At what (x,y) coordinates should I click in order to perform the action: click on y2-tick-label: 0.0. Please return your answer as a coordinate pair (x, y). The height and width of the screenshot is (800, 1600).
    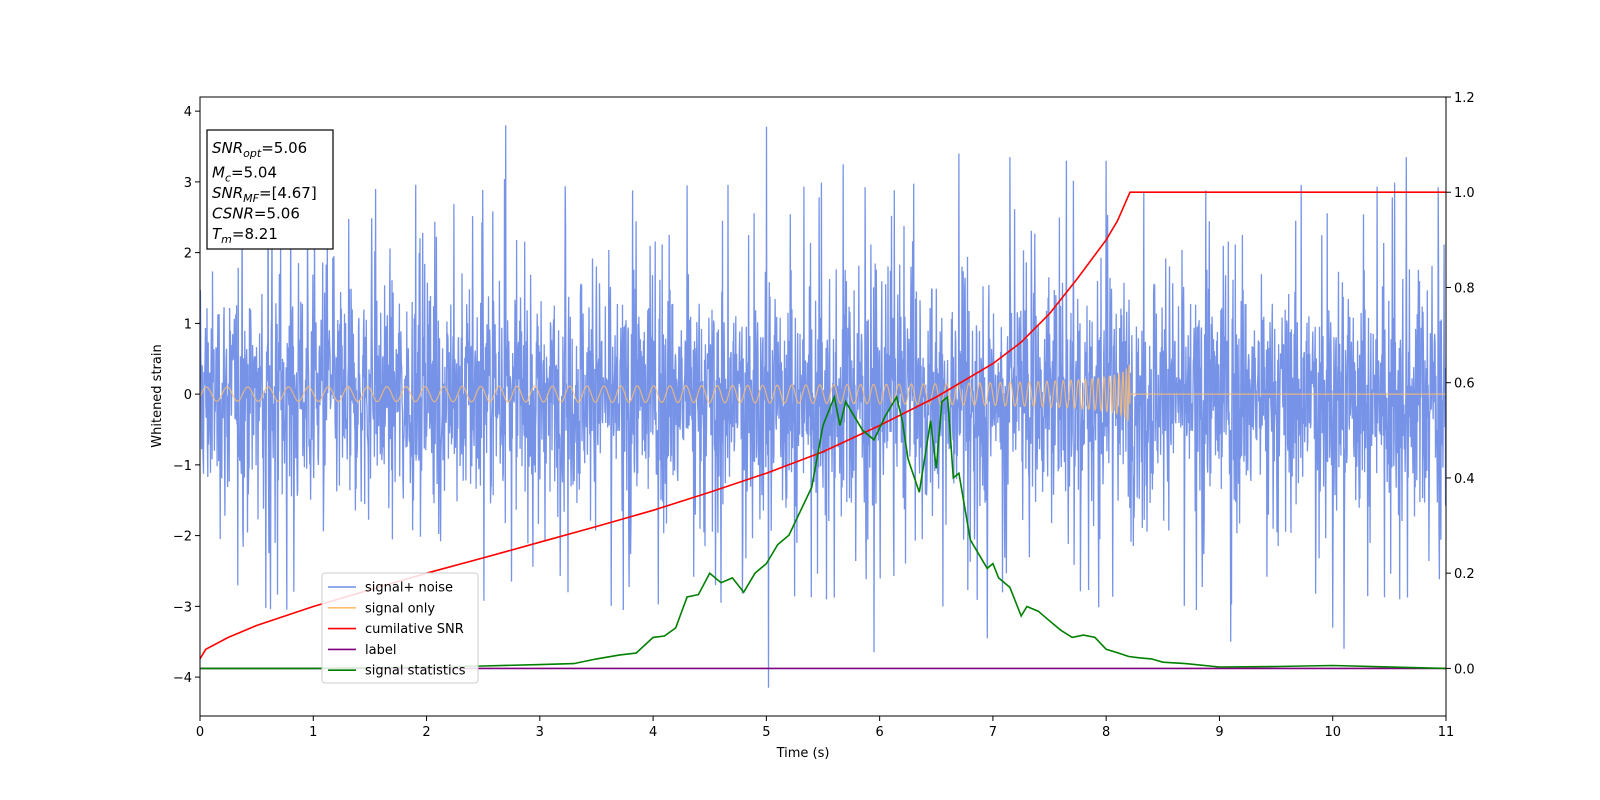
    Looking at the image, I should click on (1464, 669).